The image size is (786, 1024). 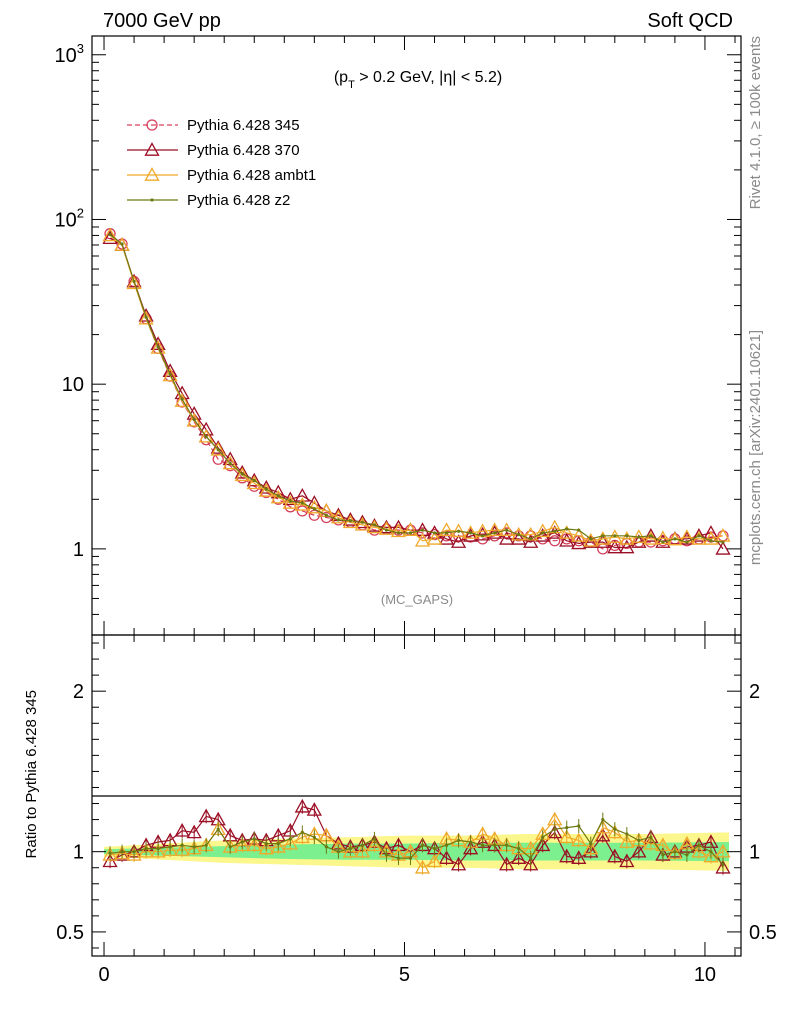 What do you see at coordinates (705, 975) in the screenshot?
I see `x-tick-label: 10` at bounding box center [705, 975].